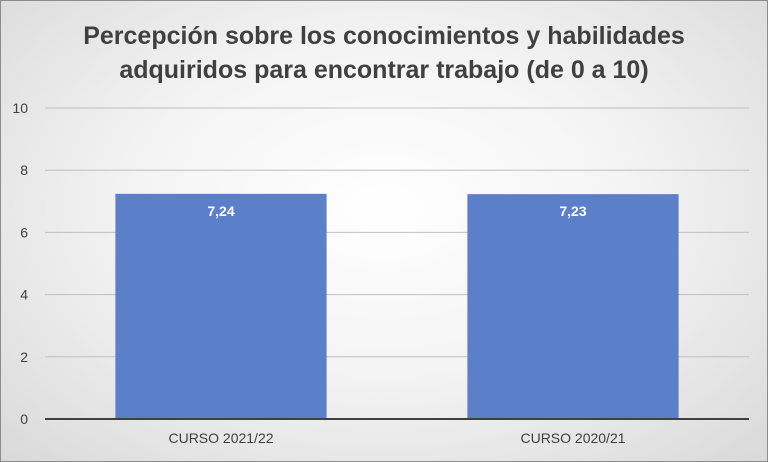 Image resolution: width=768 pixels, height=462 pixels. What do you see at coordinates (220, 438) in the screenshot?
I see `x-tick-label: CURSO 2021/22` at bounding box center [220, 438].